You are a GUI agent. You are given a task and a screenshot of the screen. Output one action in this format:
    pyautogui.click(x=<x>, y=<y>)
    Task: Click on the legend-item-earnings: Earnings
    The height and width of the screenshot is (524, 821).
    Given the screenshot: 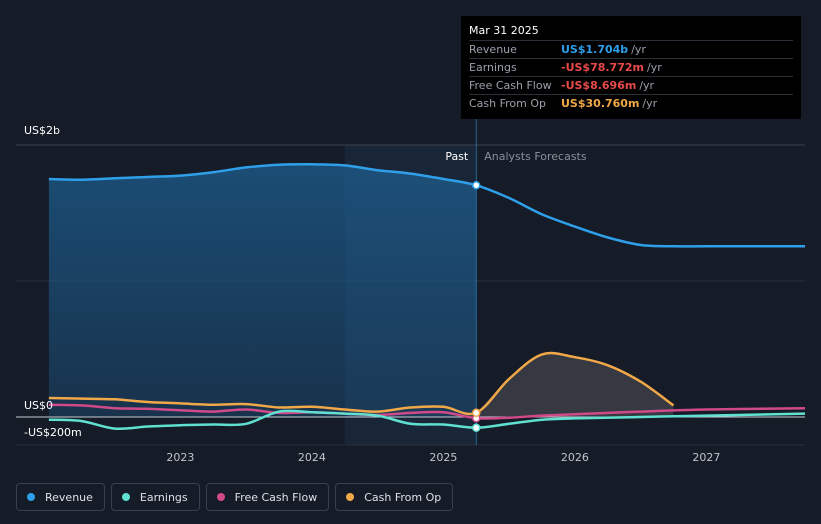 What is the action you would take?
    pyautogui.click(x=155, y=497)
    